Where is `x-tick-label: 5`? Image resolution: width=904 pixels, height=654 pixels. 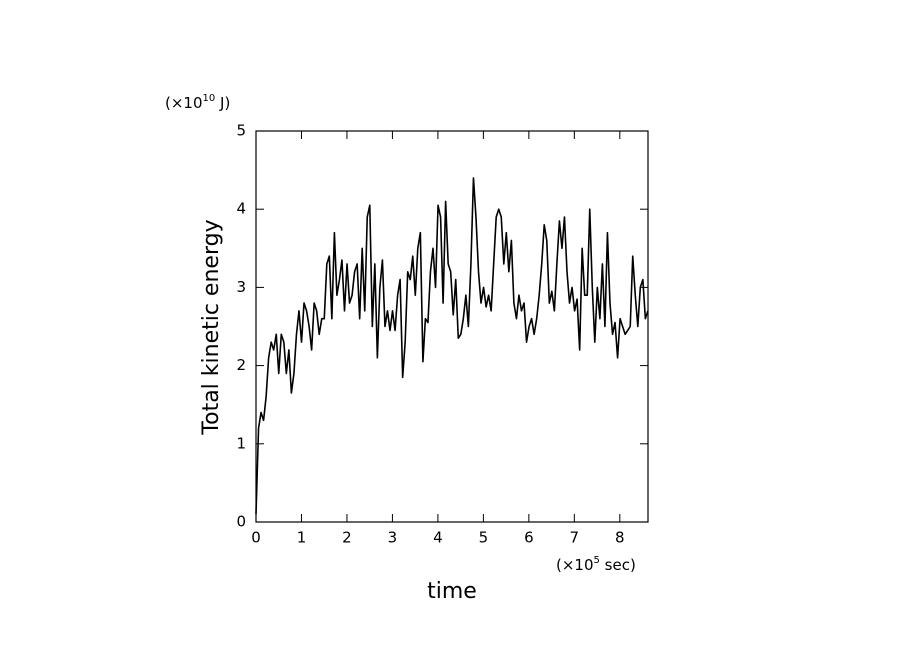 x-tick-label: 5 is located at coordinates (484, 538).